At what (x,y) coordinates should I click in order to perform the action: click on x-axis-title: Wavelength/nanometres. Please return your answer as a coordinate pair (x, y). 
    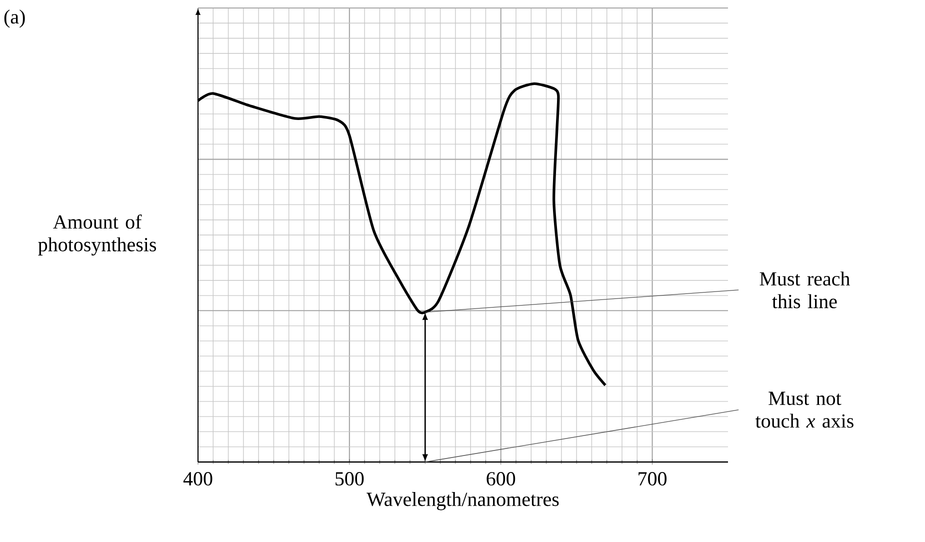
    Looking at the image, I should click on (462, 501).